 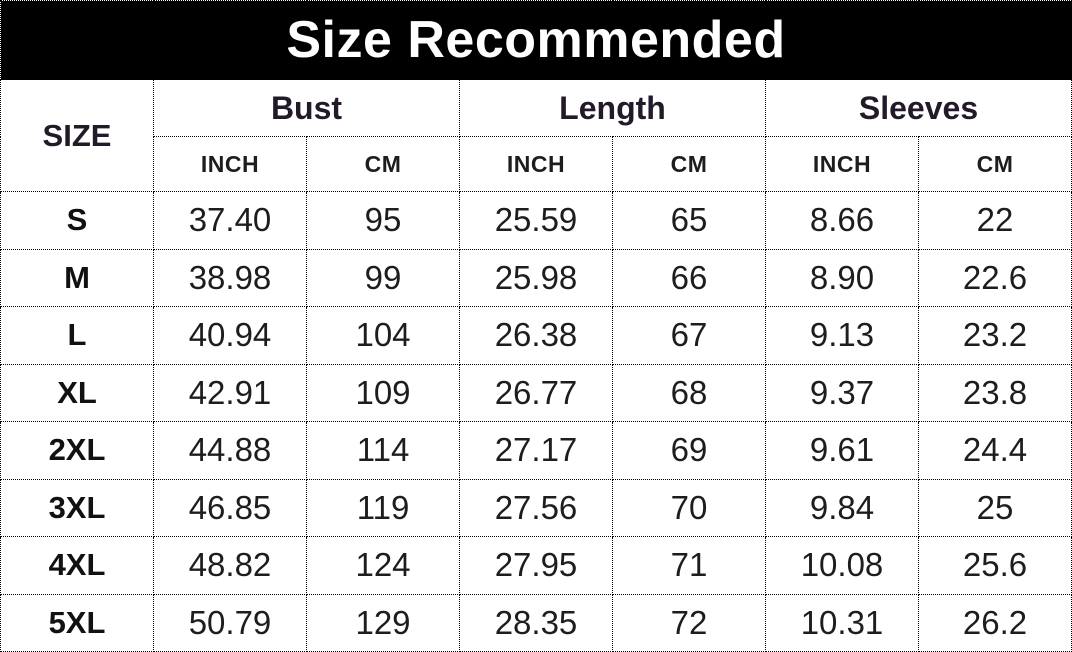 I want to click on table-row-xl: XL 42.91 109 26.77 68 9.37 23.8, so click(x=536, y=392).